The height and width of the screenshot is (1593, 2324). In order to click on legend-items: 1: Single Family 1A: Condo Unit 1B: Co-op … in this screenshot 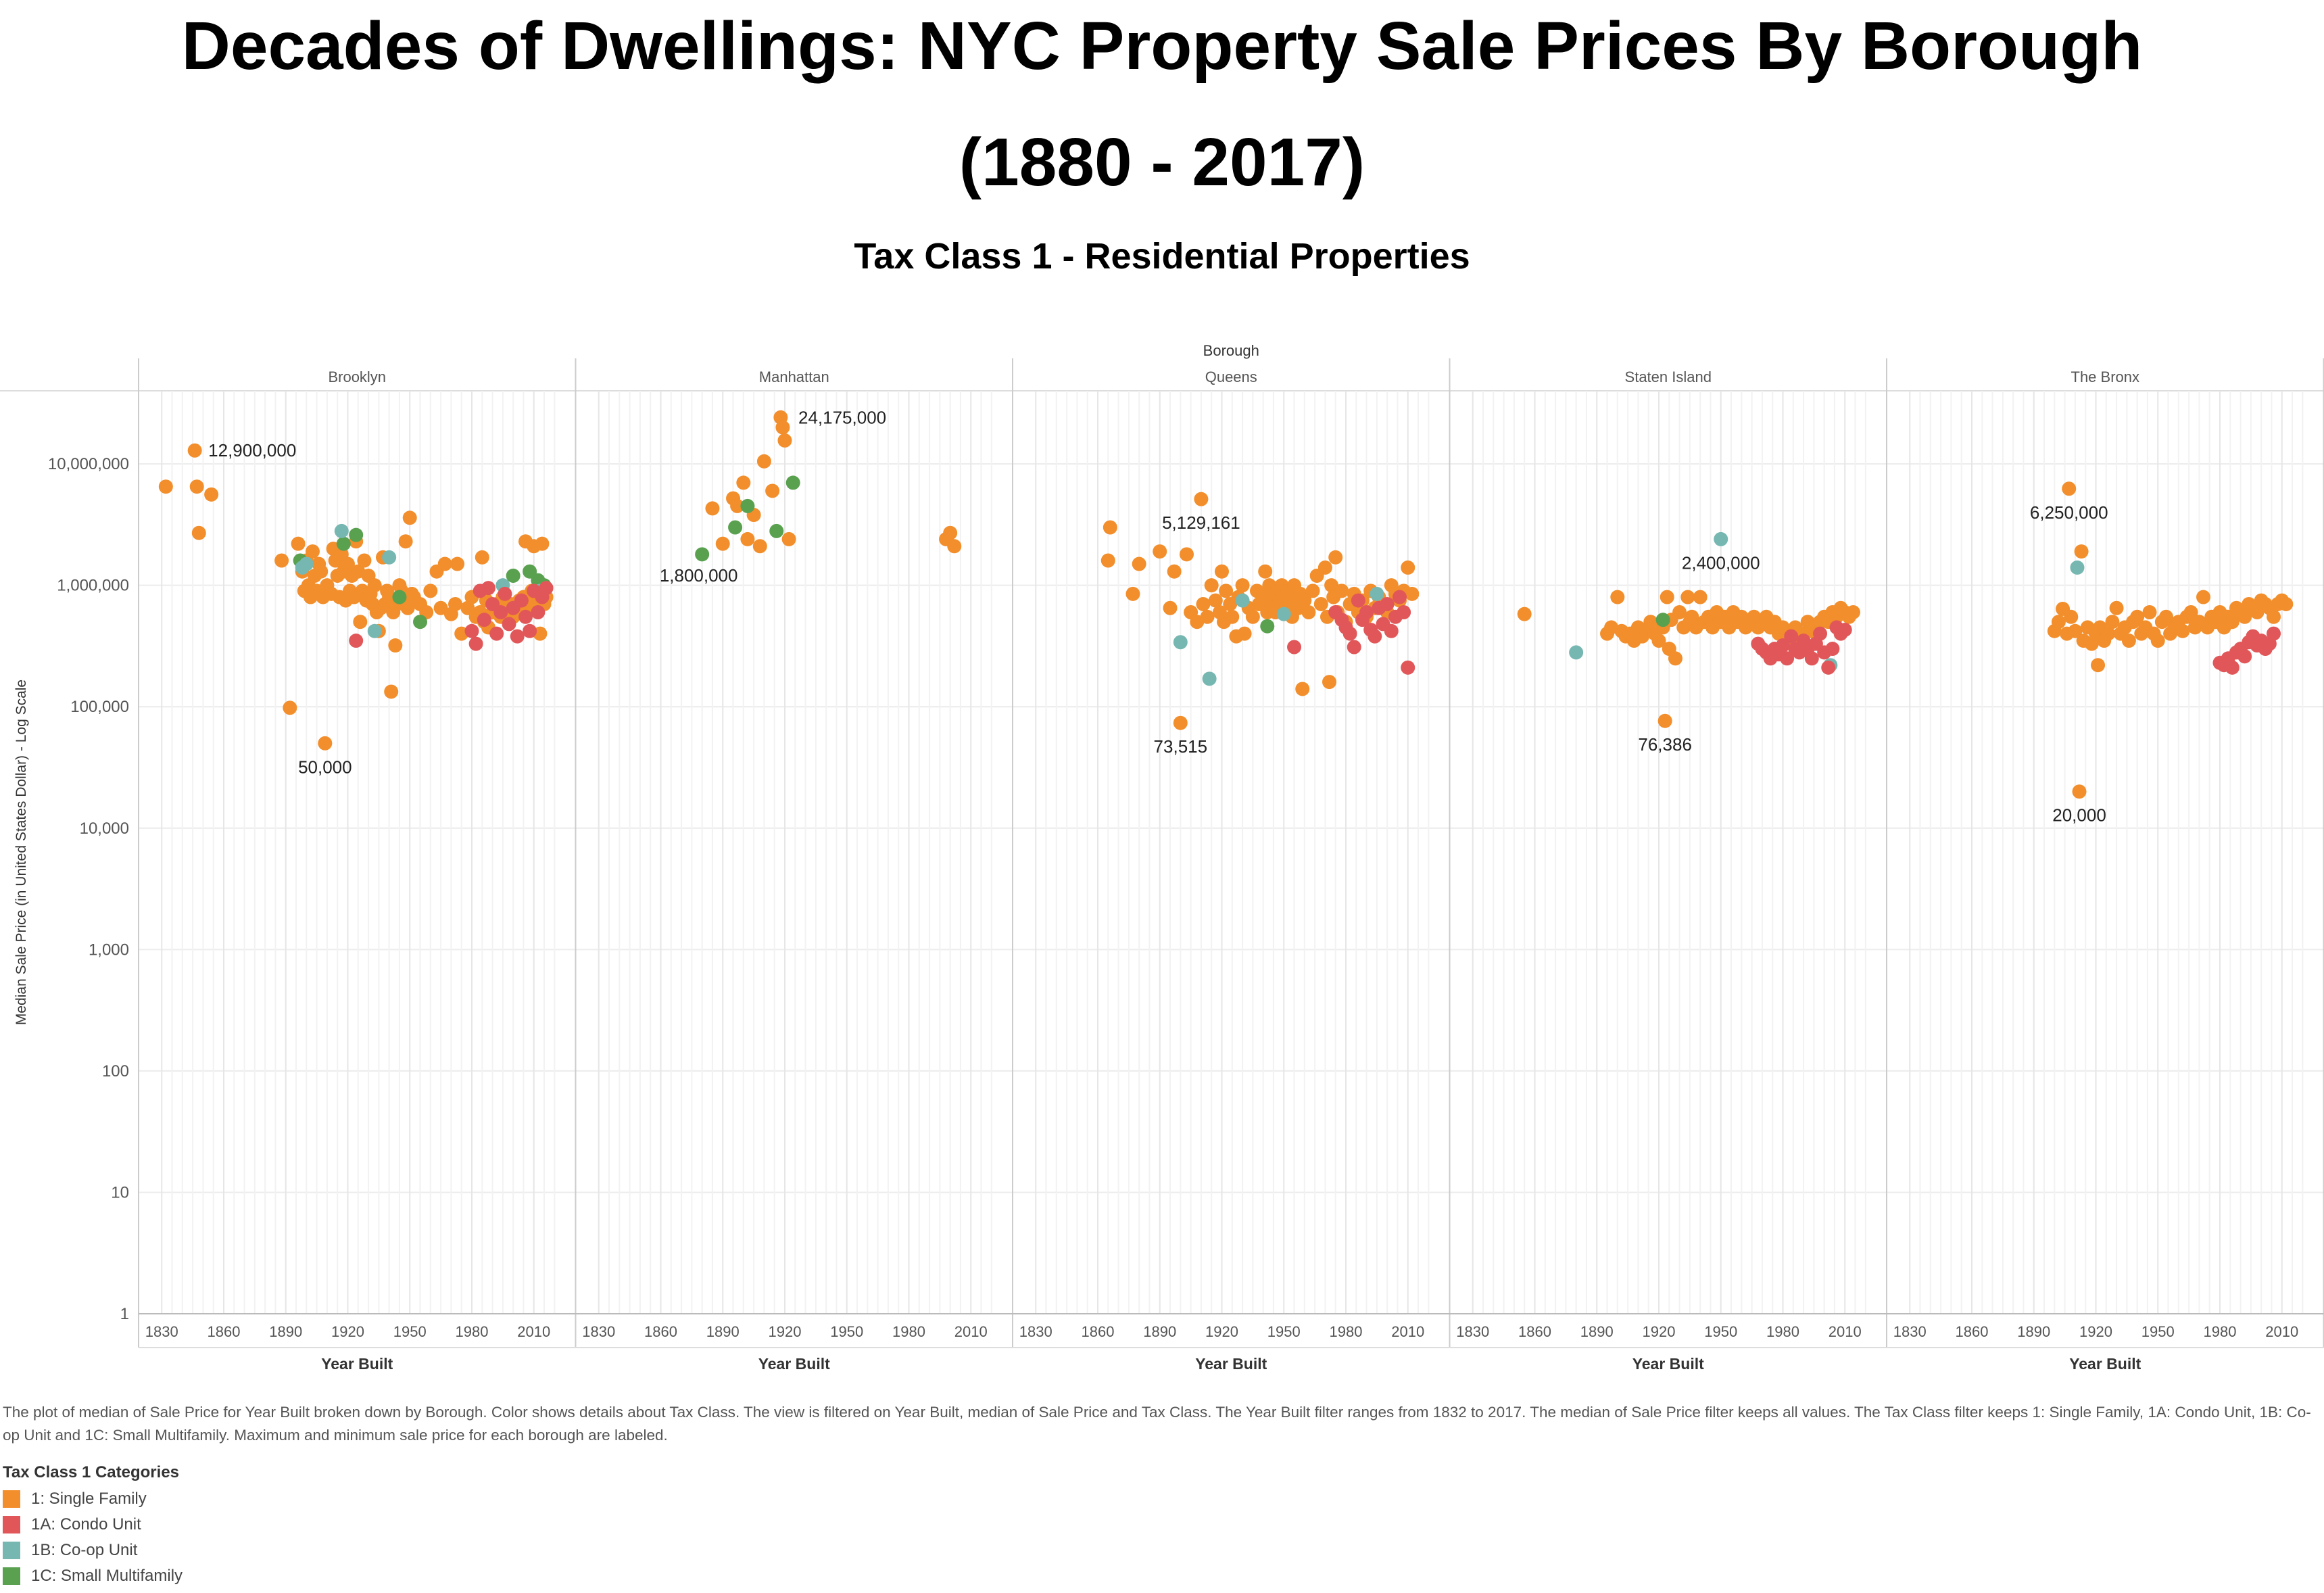, I will do `click(93, 1537)`.